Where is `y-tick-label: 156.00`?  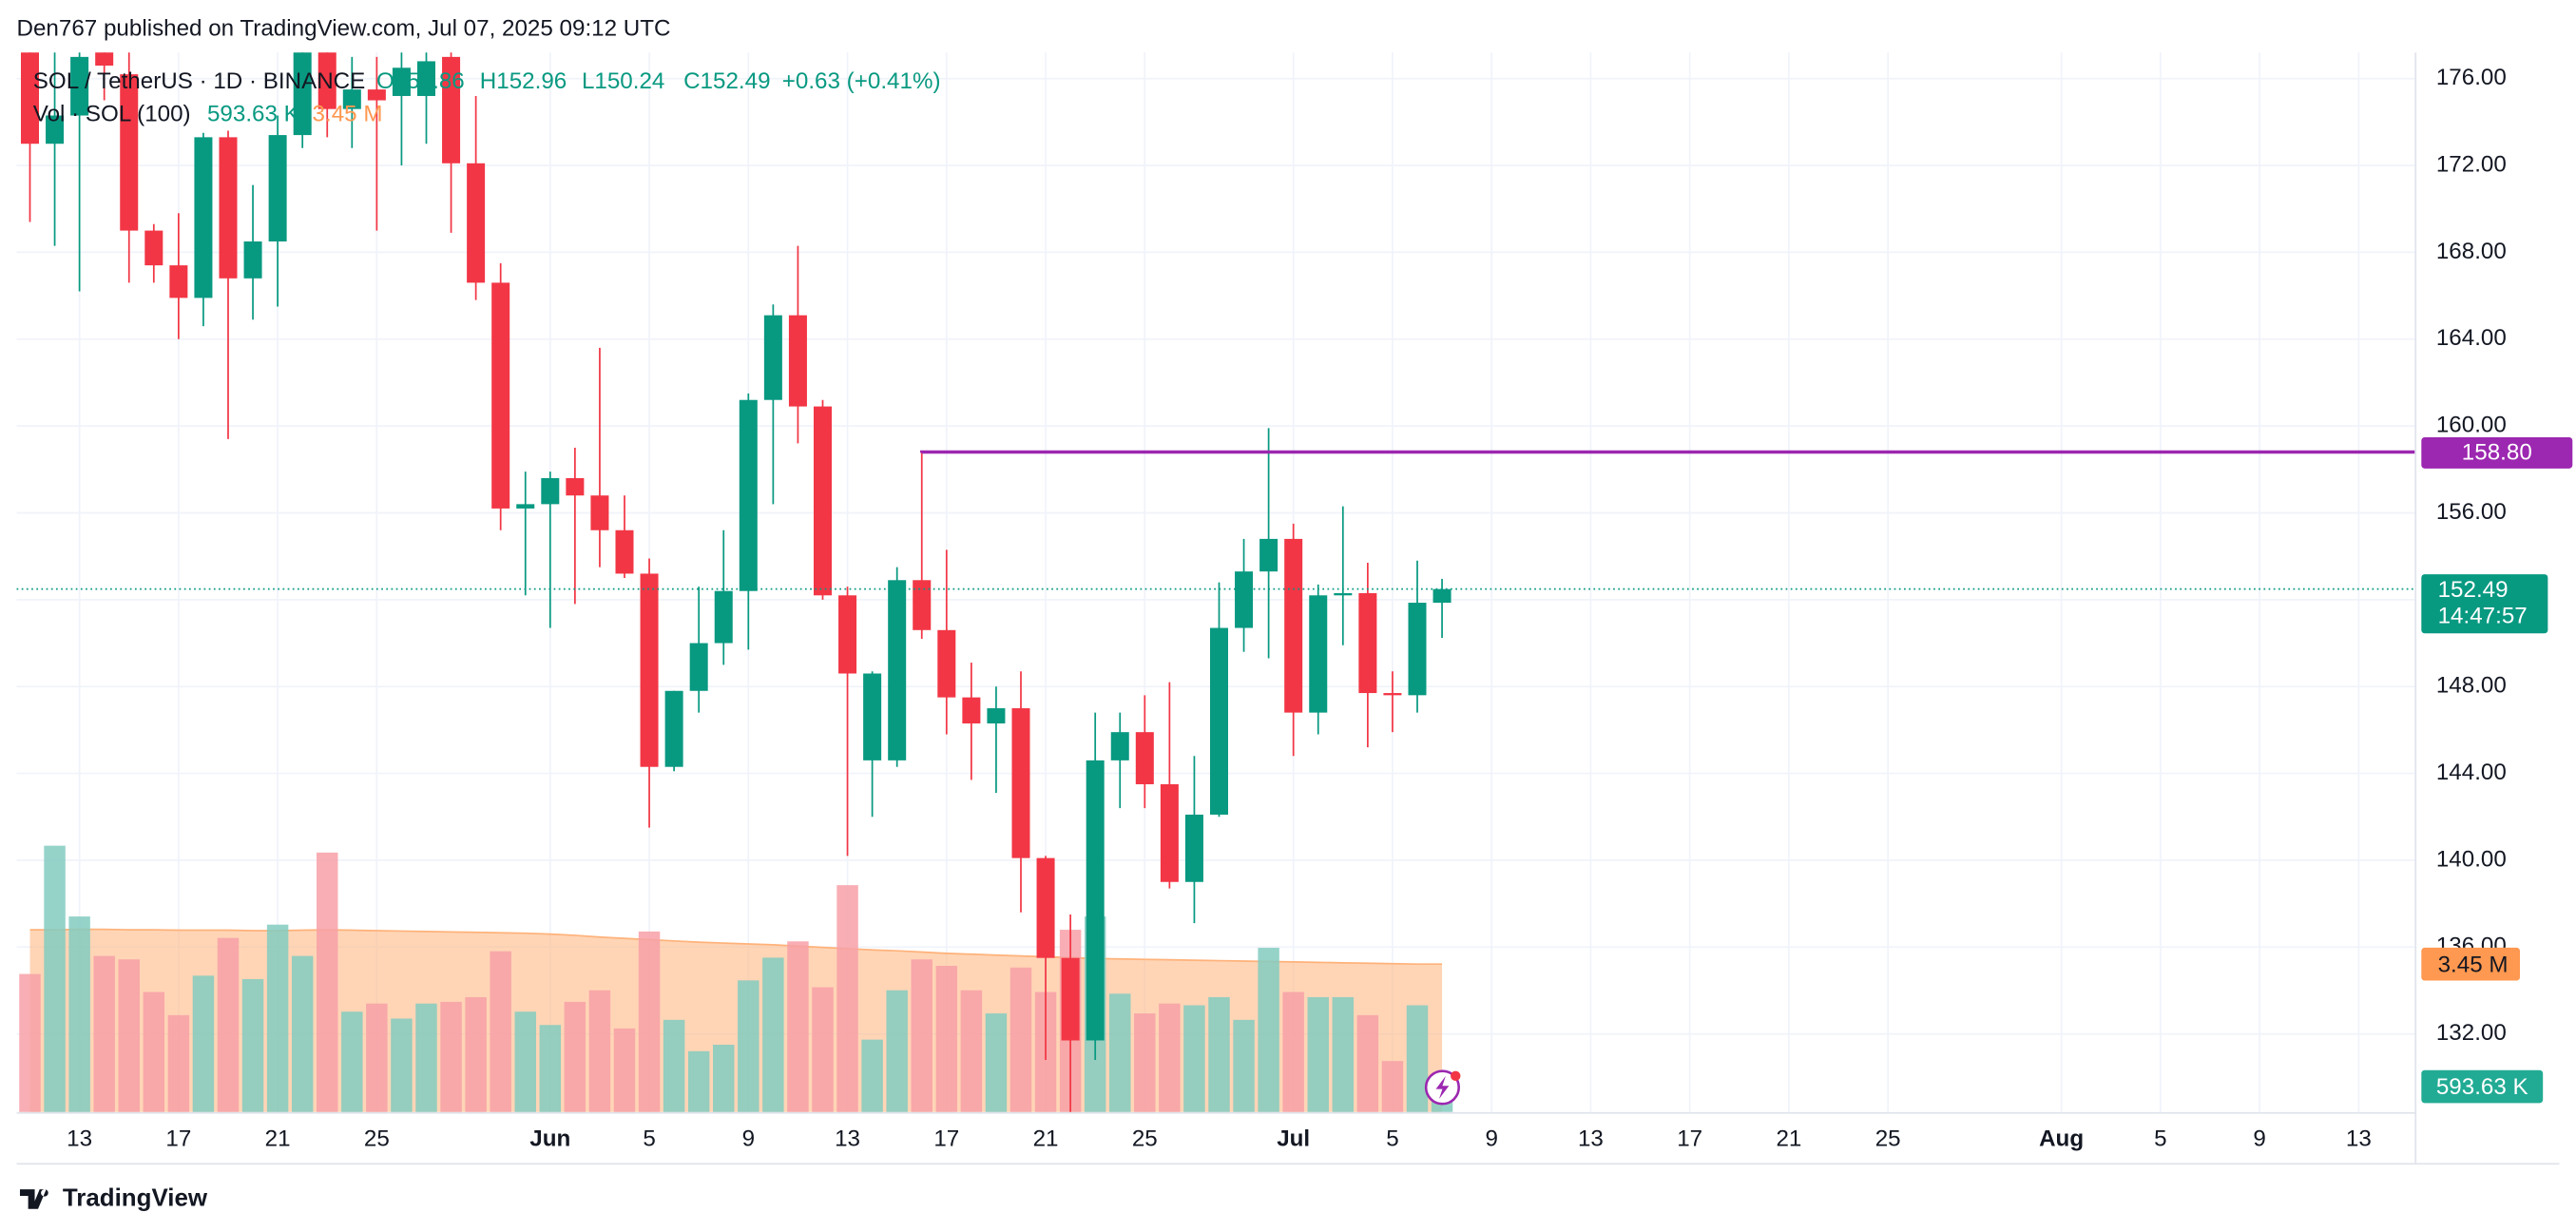 y-tick-label: 156.00 is located at coordinates (2472, 512).